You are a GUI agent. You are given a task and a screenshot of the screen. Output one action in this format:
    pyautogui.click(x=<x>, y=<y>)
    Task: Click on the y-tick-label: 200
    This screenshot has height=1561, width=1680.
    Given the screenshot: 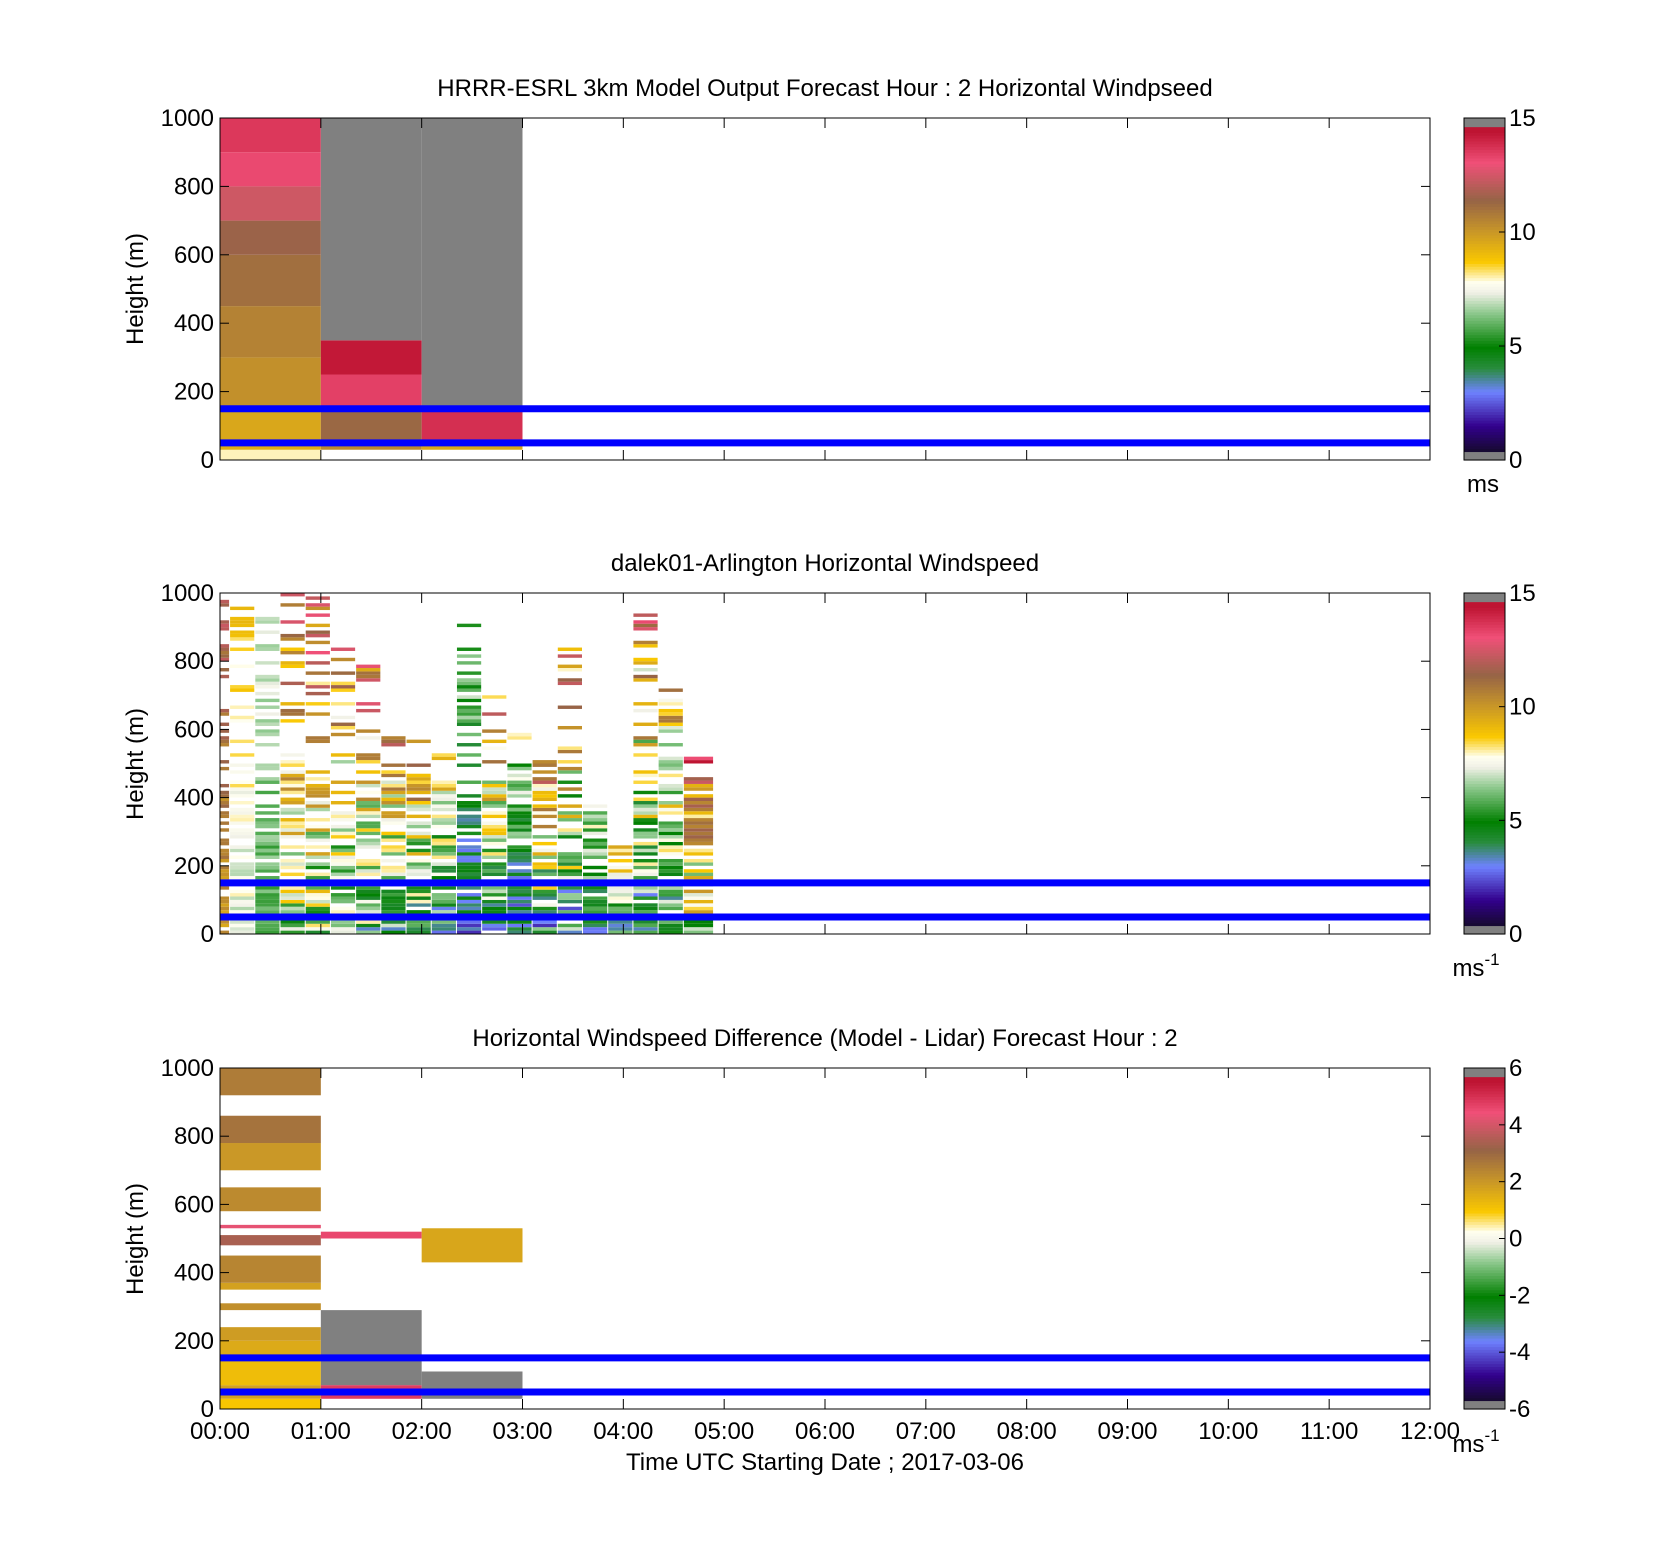 What is the action you would take?
    pyautogui.click(x=194, y=1341)
    